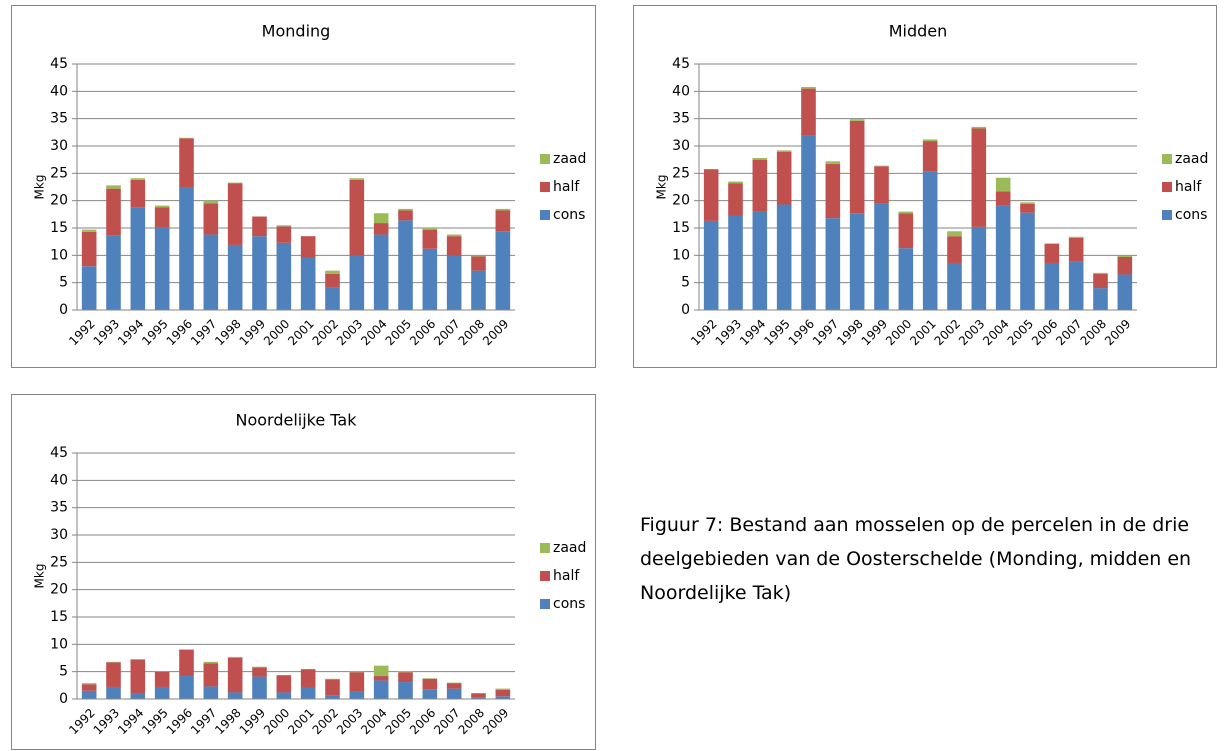  Describe the element at coordinates (63, 699) in the screenshot. I see `y-tick-label: 0` at that location.